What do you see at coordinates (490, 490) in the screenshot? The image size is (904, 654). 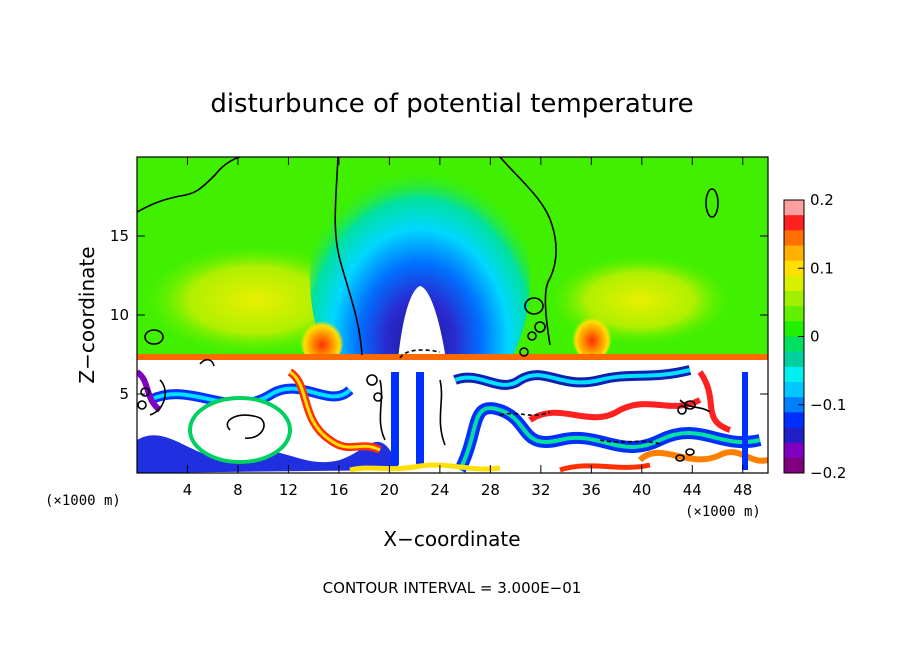 I see `x-tick-label: 28` at bounding box center [490, 490].